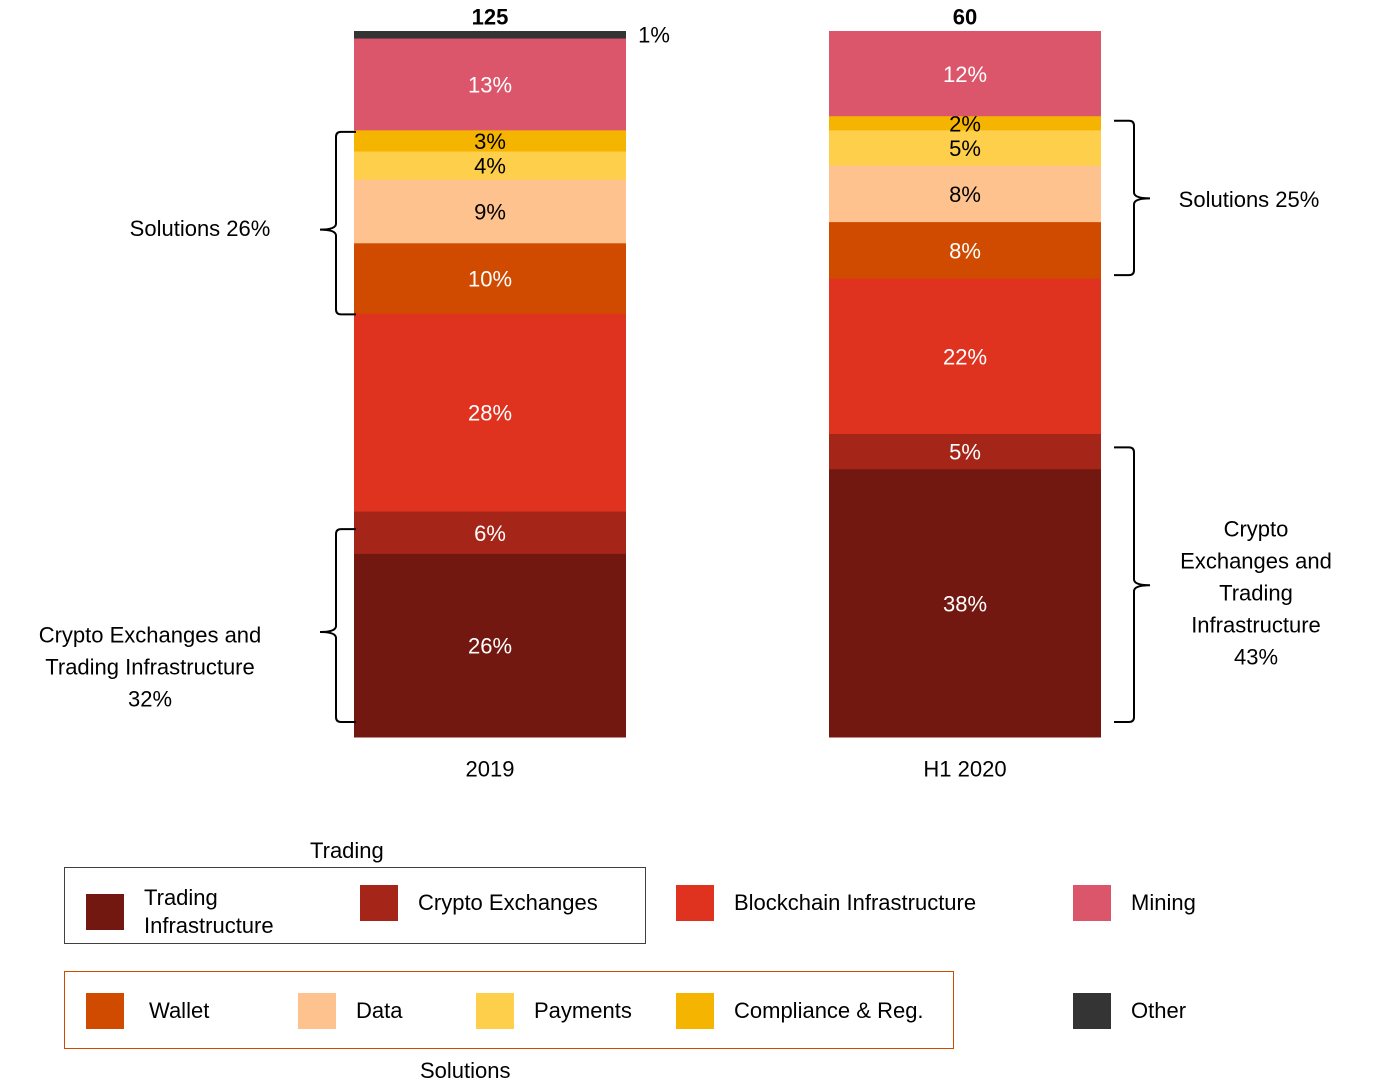  What do you see at coordinates (200, 228) in the screenshot?
I see `annotation-solutions-2019: Solutions 26%` at bounding box center [200, 228].